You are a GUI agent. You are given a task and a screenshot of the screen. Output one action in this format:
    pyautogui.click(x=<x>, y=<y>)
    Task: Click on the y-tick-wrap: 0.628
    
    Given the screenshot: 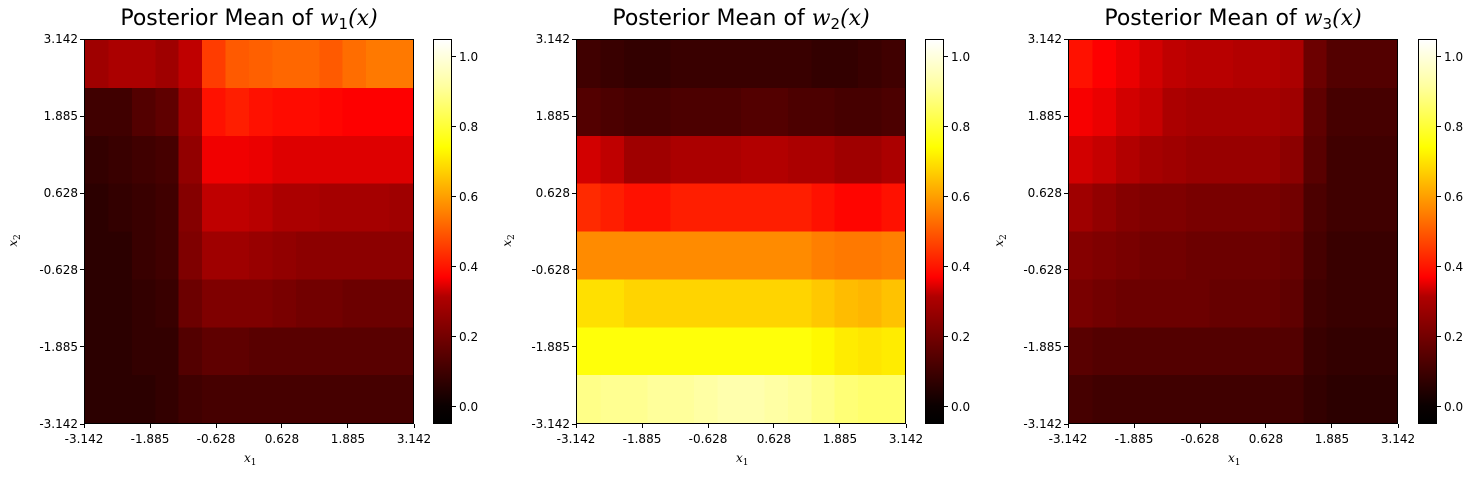 What is the action you would take?
    pyautogui.click(x=39, y=239)
    